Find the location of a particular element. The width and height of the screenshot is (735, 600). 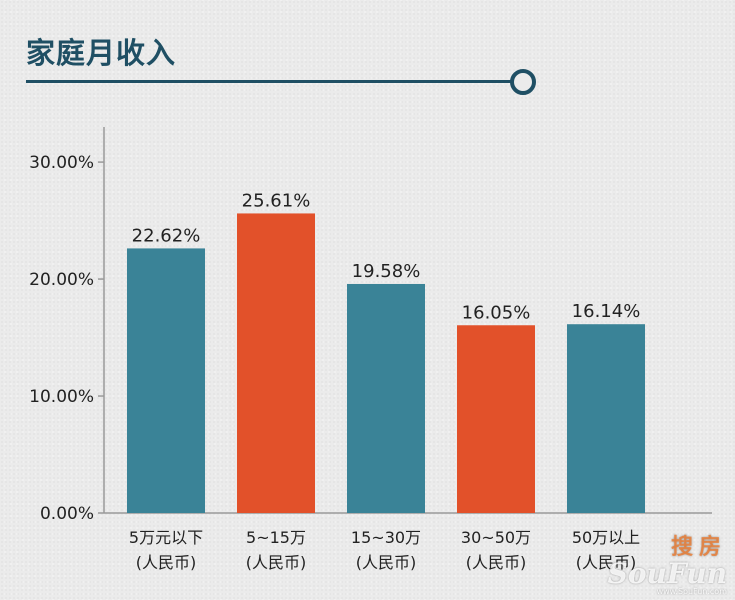

bar-value-label: 22.62% is located at coordinates (166, 235).